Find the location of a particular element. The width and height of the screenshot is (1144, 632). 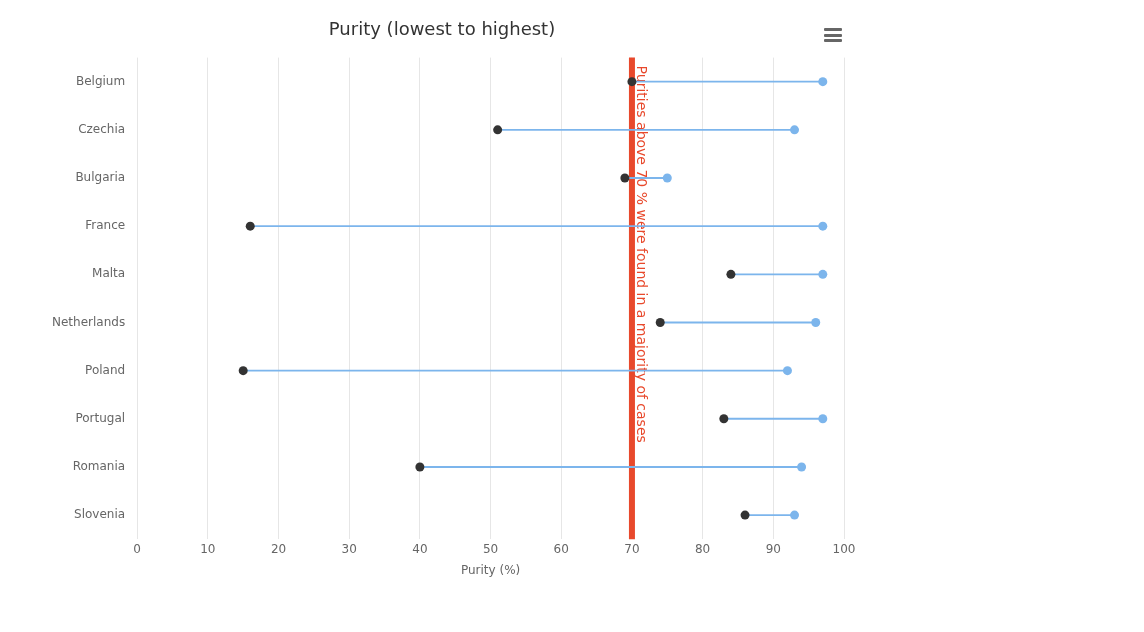

x-tick-label: 0 is located at coordinates (137, 548).